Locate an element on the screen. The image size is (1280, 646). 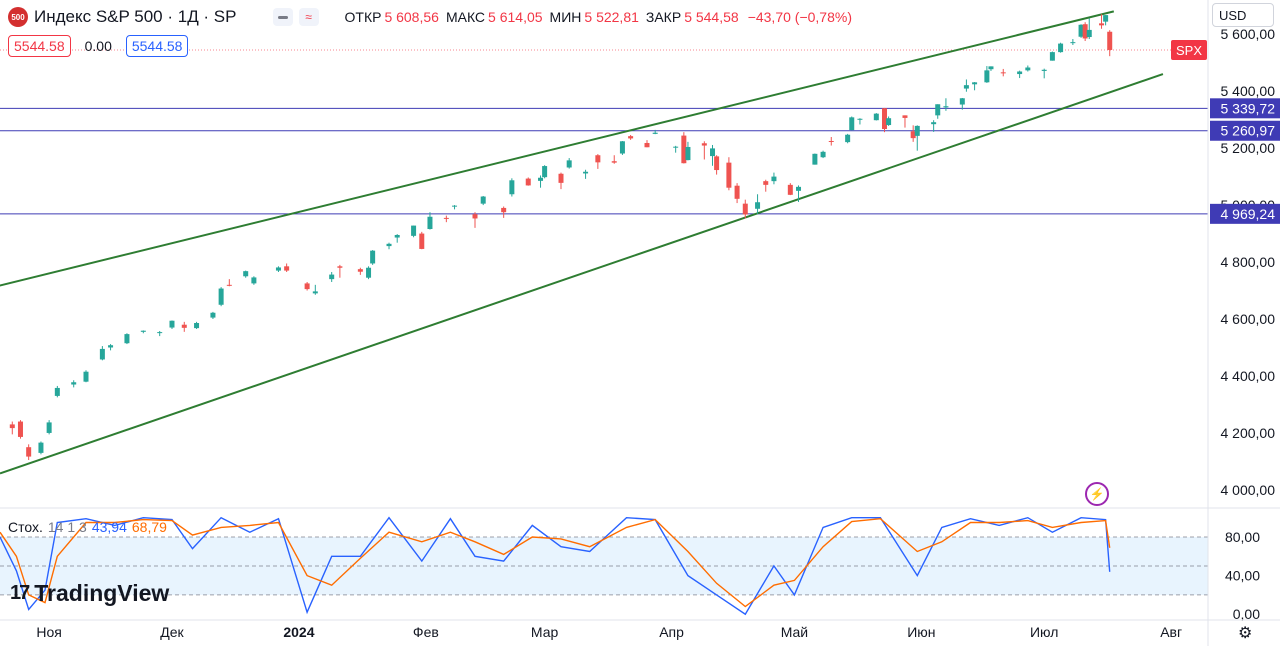
currency-select: USD is located at coordinates (1243, 15).